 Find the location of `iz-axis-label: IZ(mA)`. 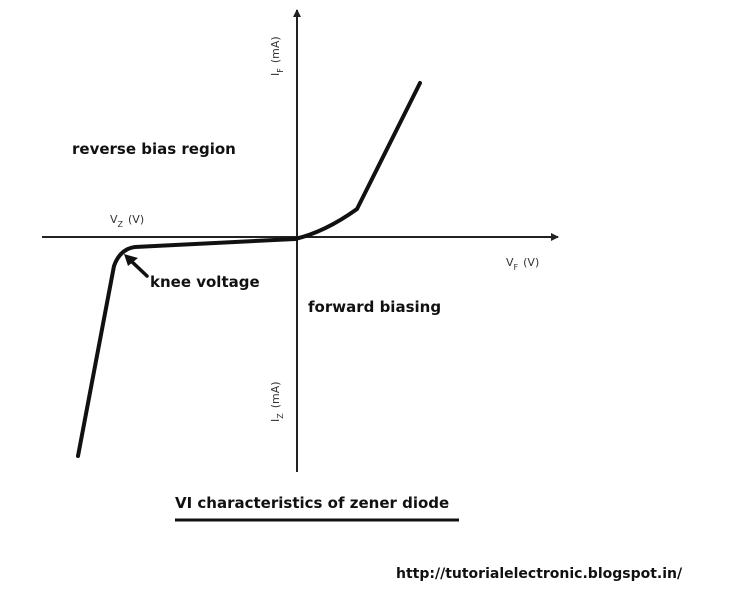

iz-axis-label: IZ(mA) is located at coordinates (277, 401).